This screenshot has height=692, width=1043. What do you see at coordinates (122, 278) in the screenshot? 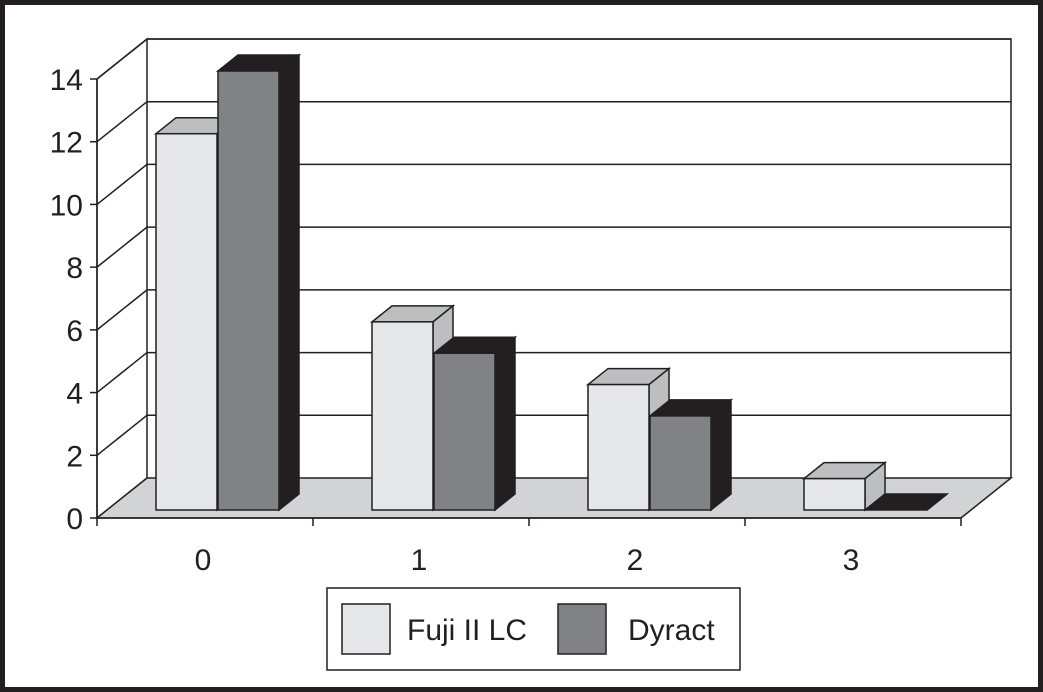
I see `side-wall` at bounding box center [122, 278].